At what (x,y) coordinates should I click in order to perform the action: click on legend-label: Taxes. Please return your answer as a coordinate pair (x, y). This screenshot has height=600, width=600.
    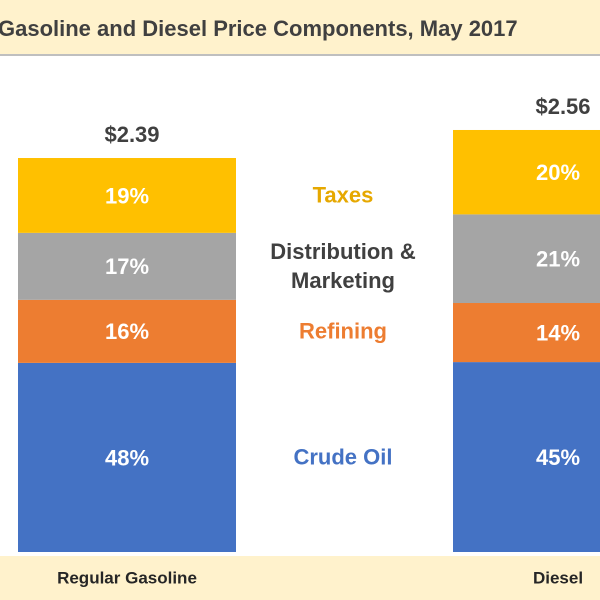
    Looking at the image, I should click on (343, 195).